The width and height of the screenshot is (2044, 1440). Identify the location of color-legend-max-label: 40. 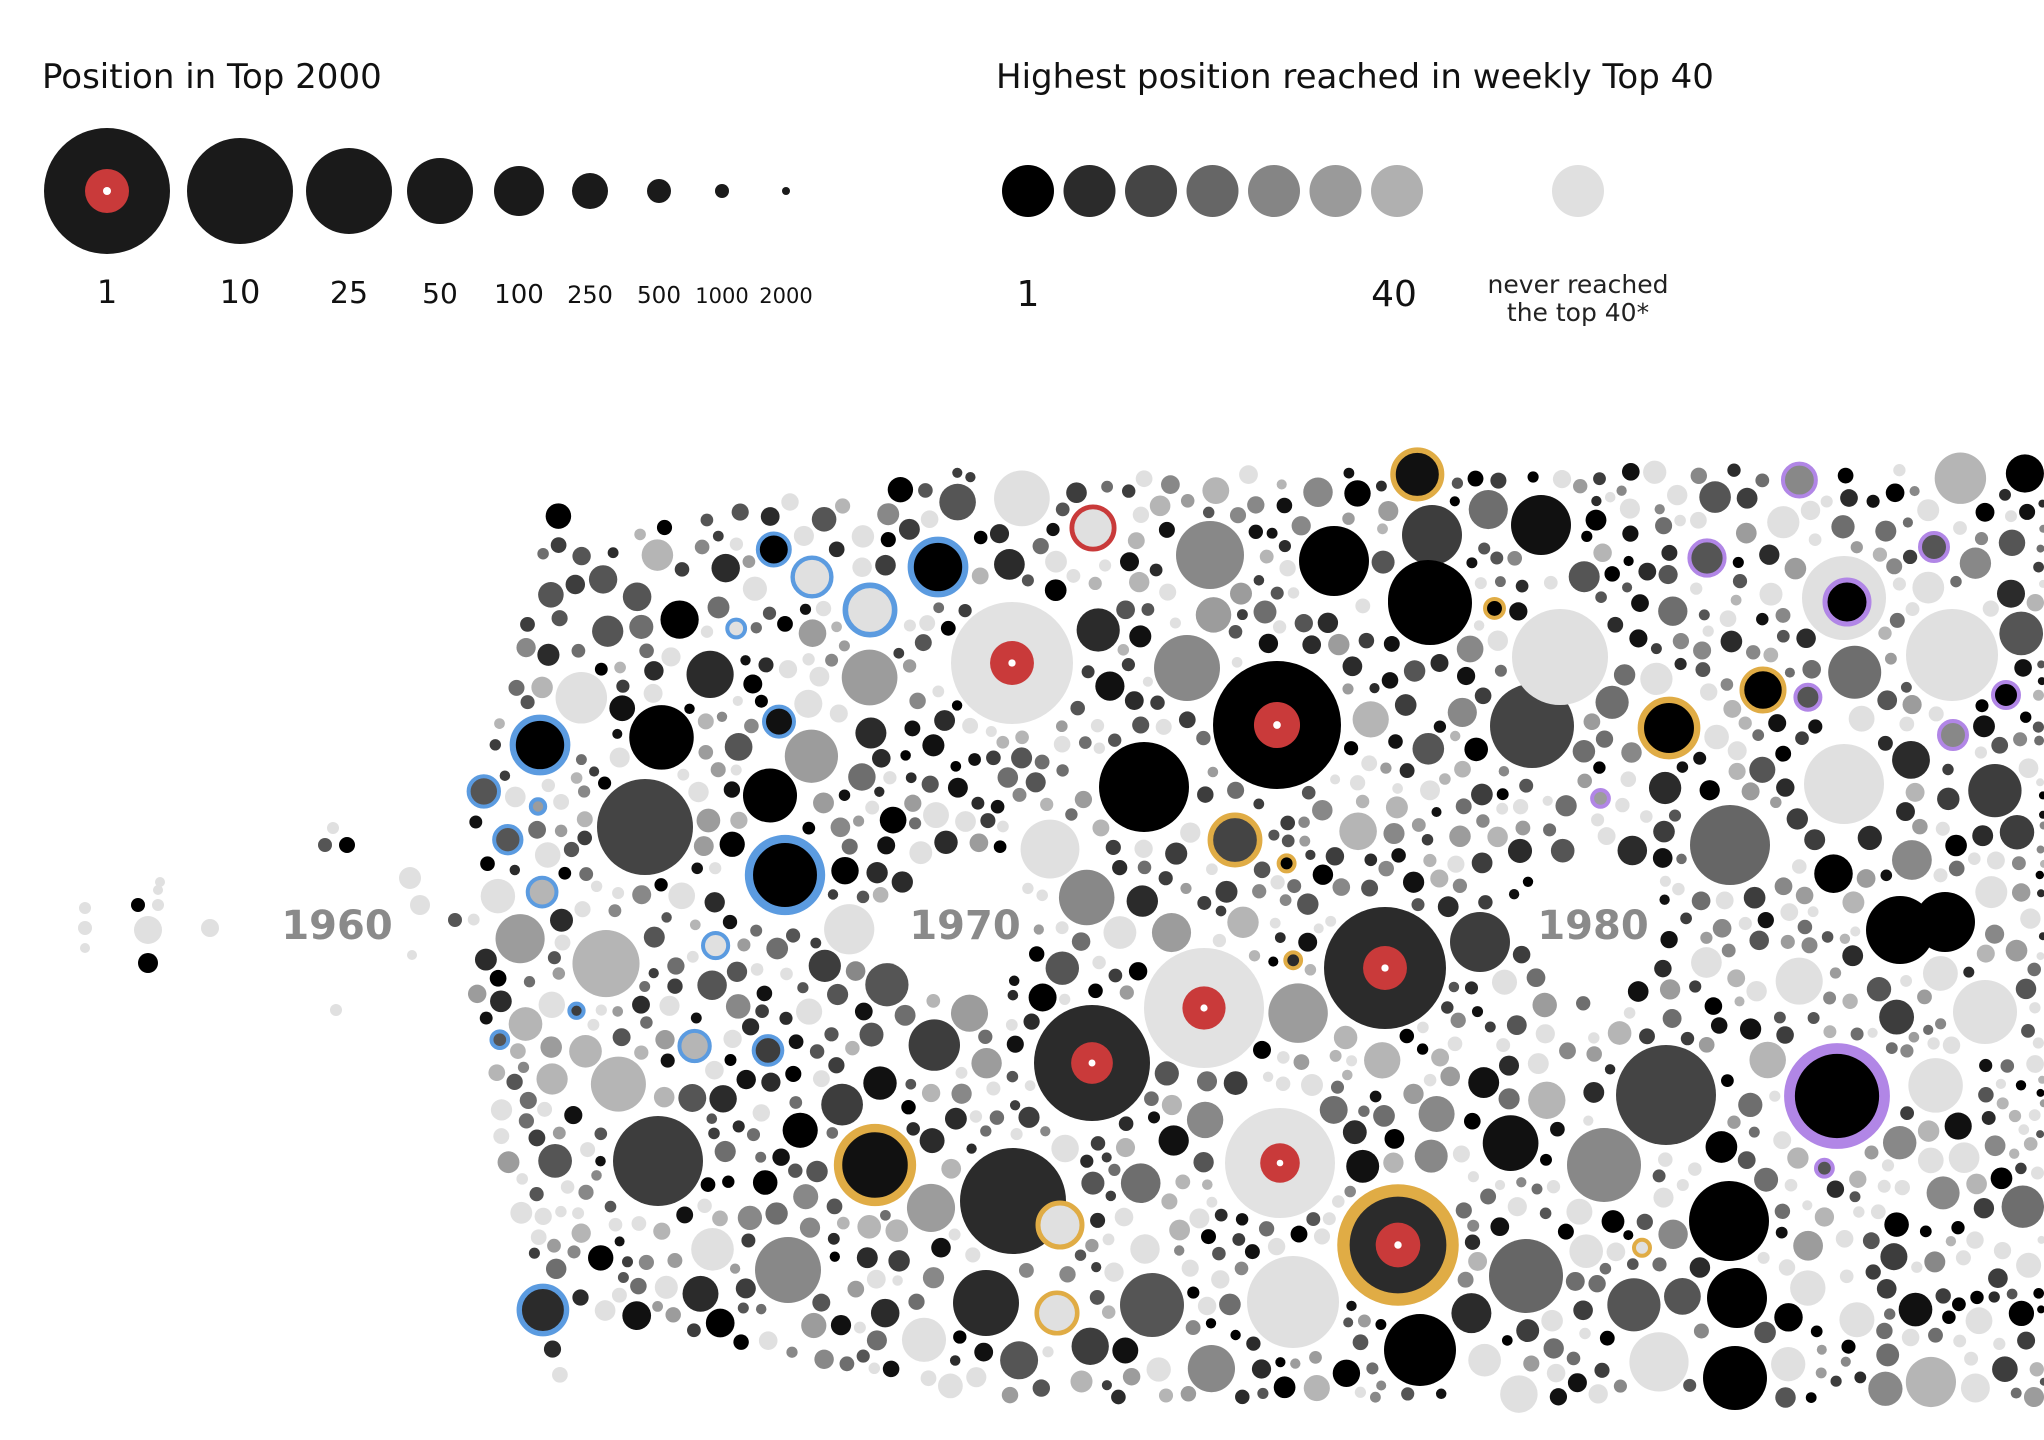
(1394, 294).